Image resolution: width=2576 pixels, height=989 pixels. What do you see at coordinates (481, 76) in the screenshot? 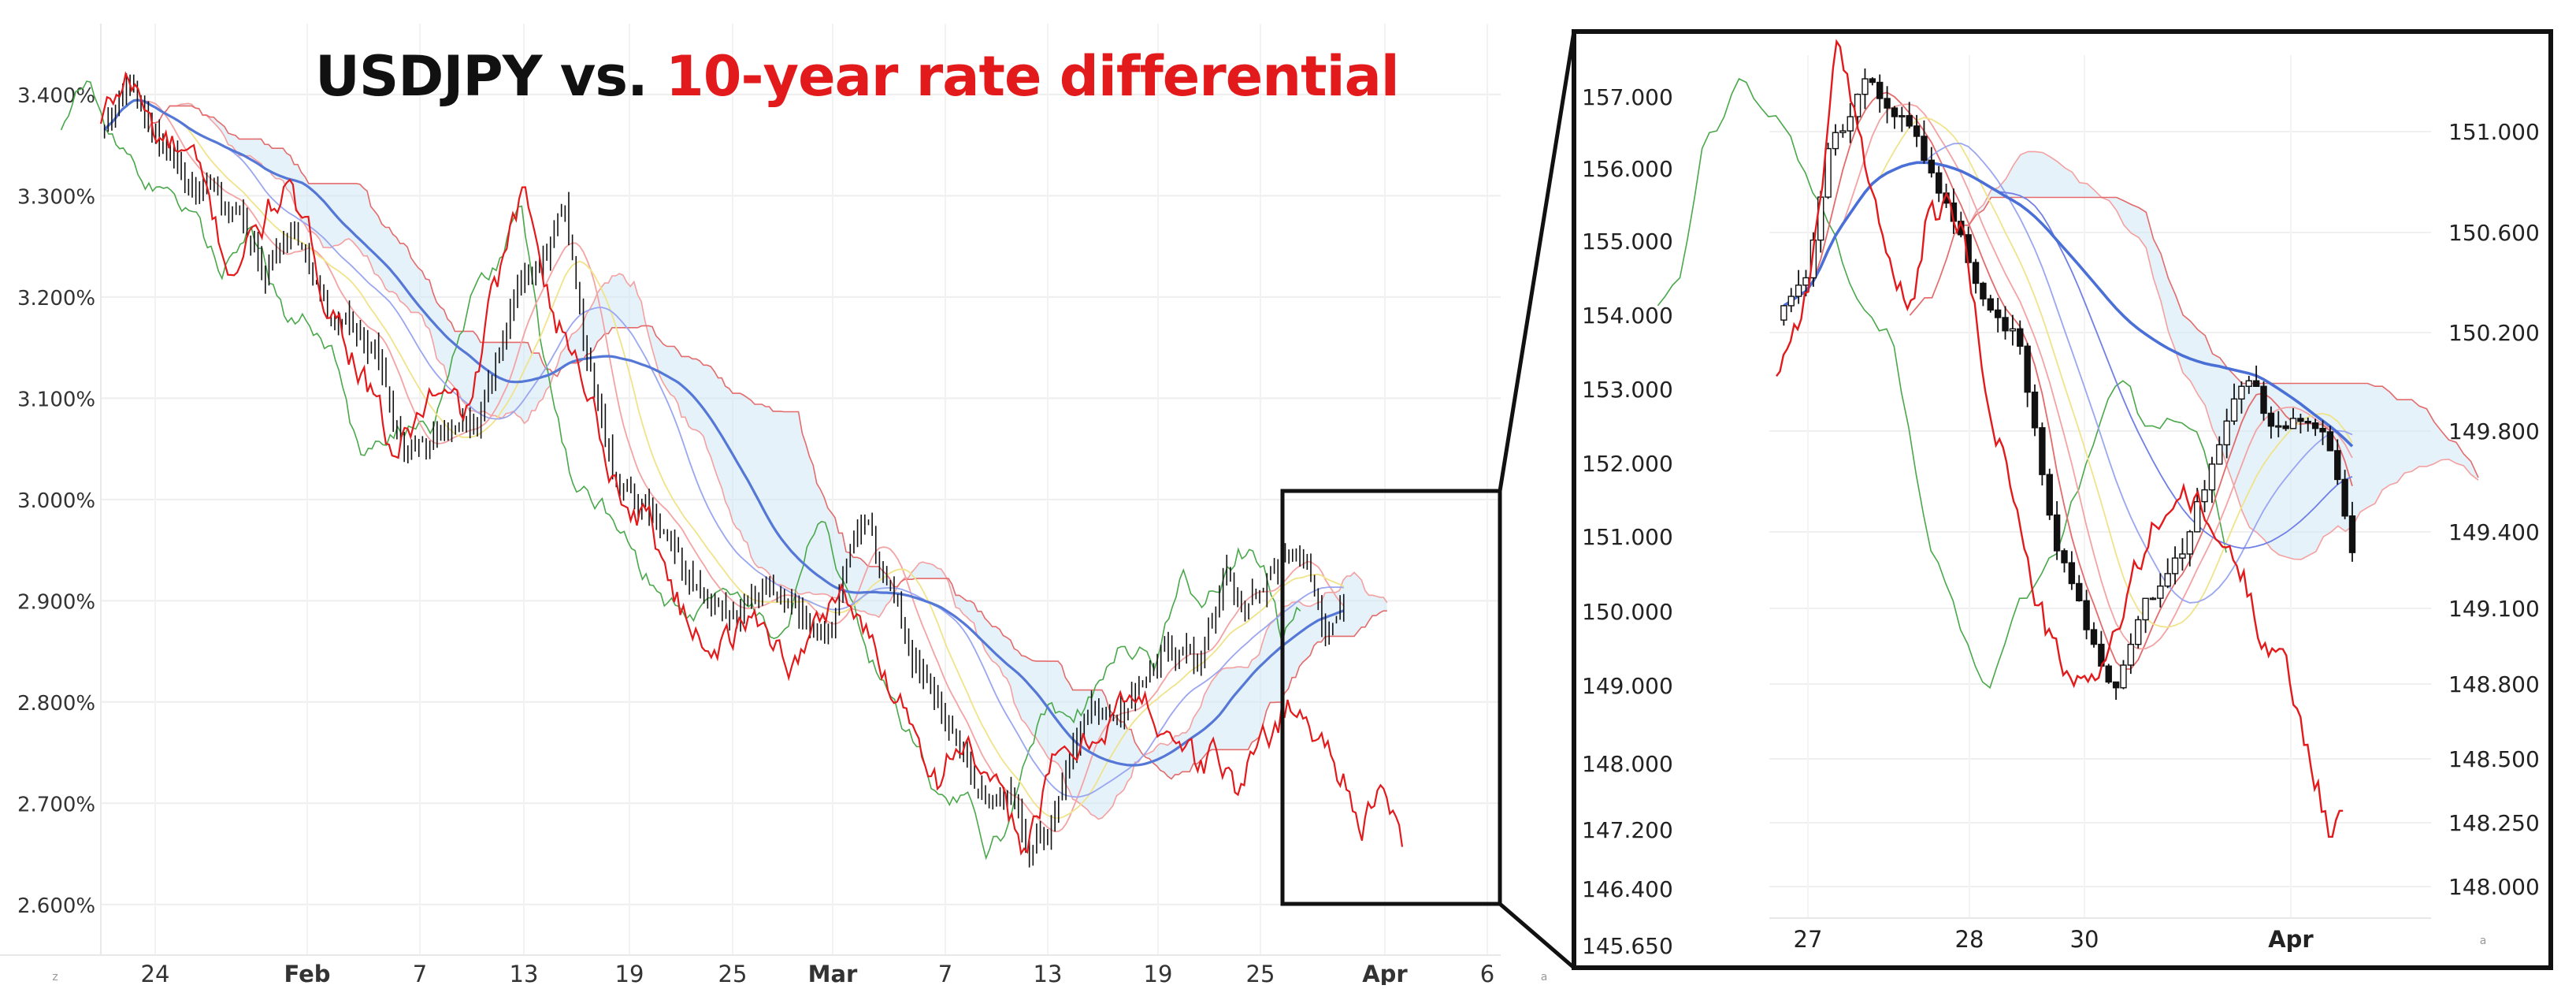
I see `title-part-usdjpy: USDJPY vs.` at bounding box center [481, 76].